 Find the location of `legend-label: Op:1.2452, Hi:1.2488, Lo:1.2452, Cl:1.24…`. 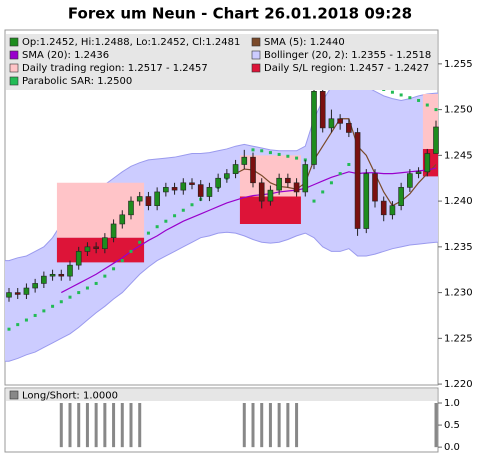

legend-label: Op:1.2452, Hi:1.2488, Lo:1.2452, Cl:1.24… is located at coordinates (131, 42).